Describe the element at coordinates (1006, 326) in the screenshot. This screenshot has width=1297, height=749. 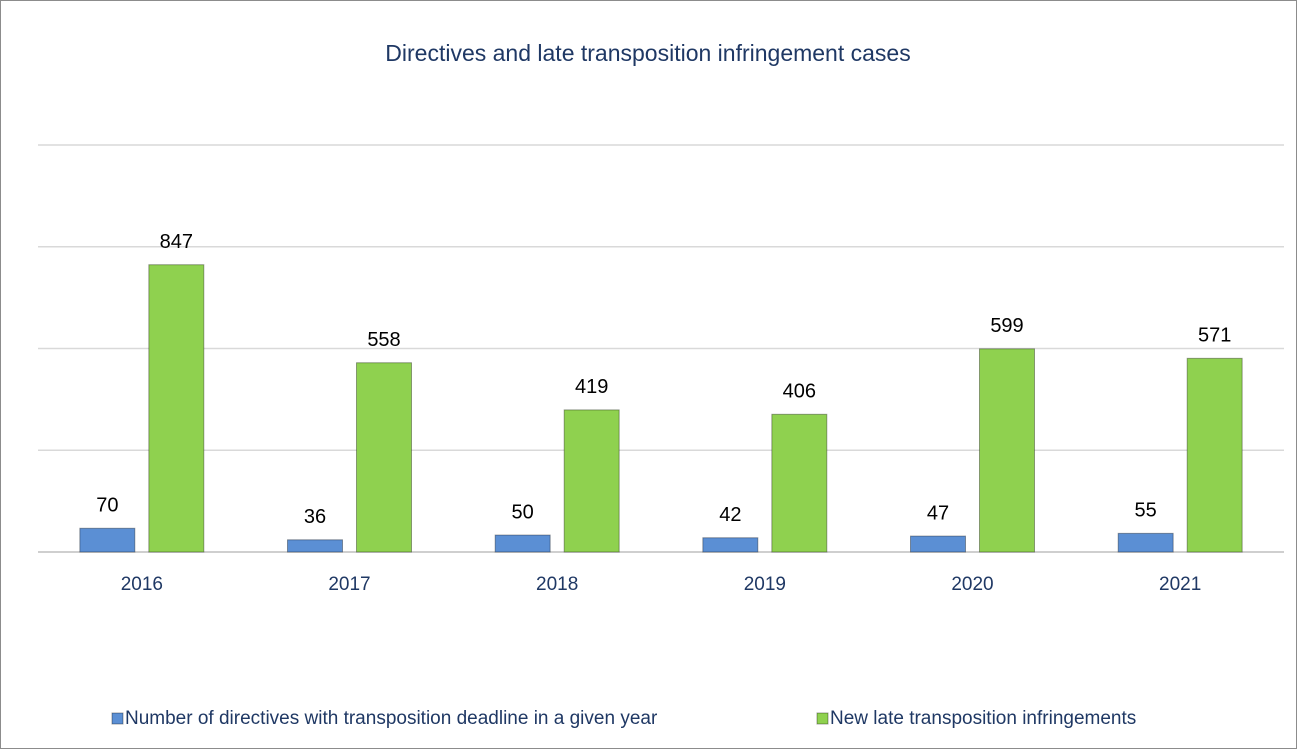
I see `data-label: 599` at that location.